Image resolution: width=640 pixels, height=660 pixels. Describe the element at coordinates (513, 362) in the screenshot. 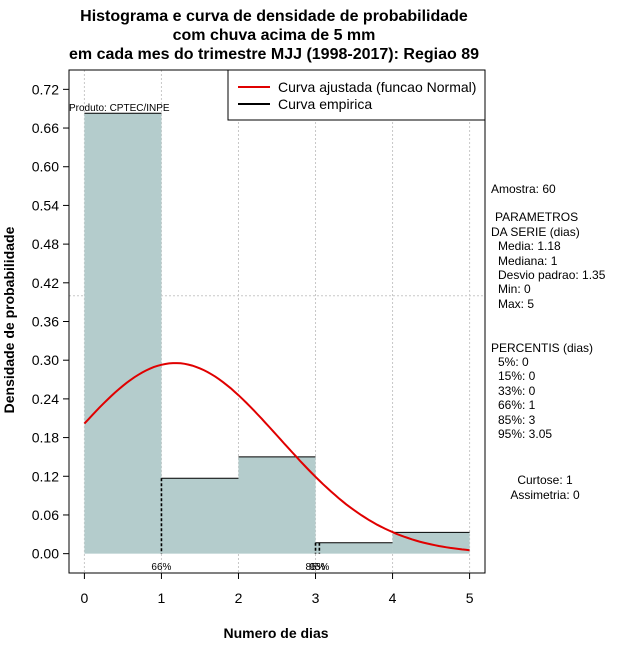

I see `stat-p5: 5%: 0` at that location.